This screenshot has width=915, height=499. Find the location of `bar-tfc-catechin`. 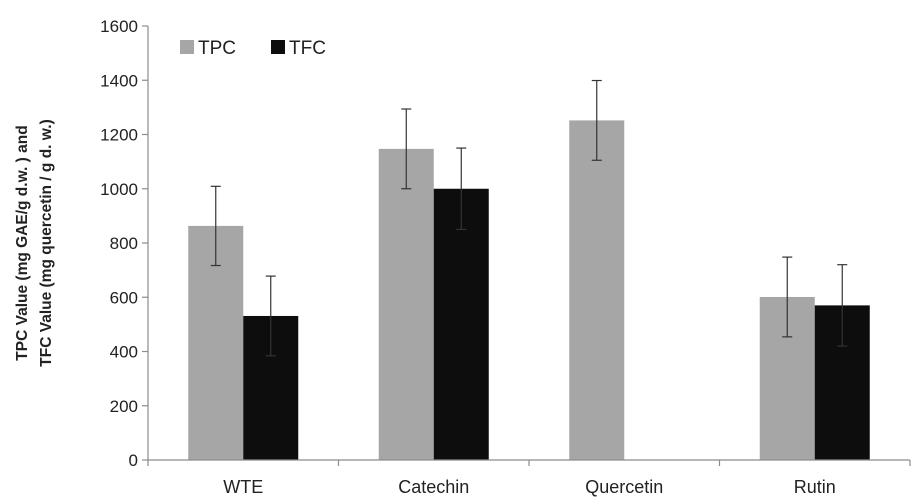

bar-tfc-catechin is located at coordinates (461, 324).